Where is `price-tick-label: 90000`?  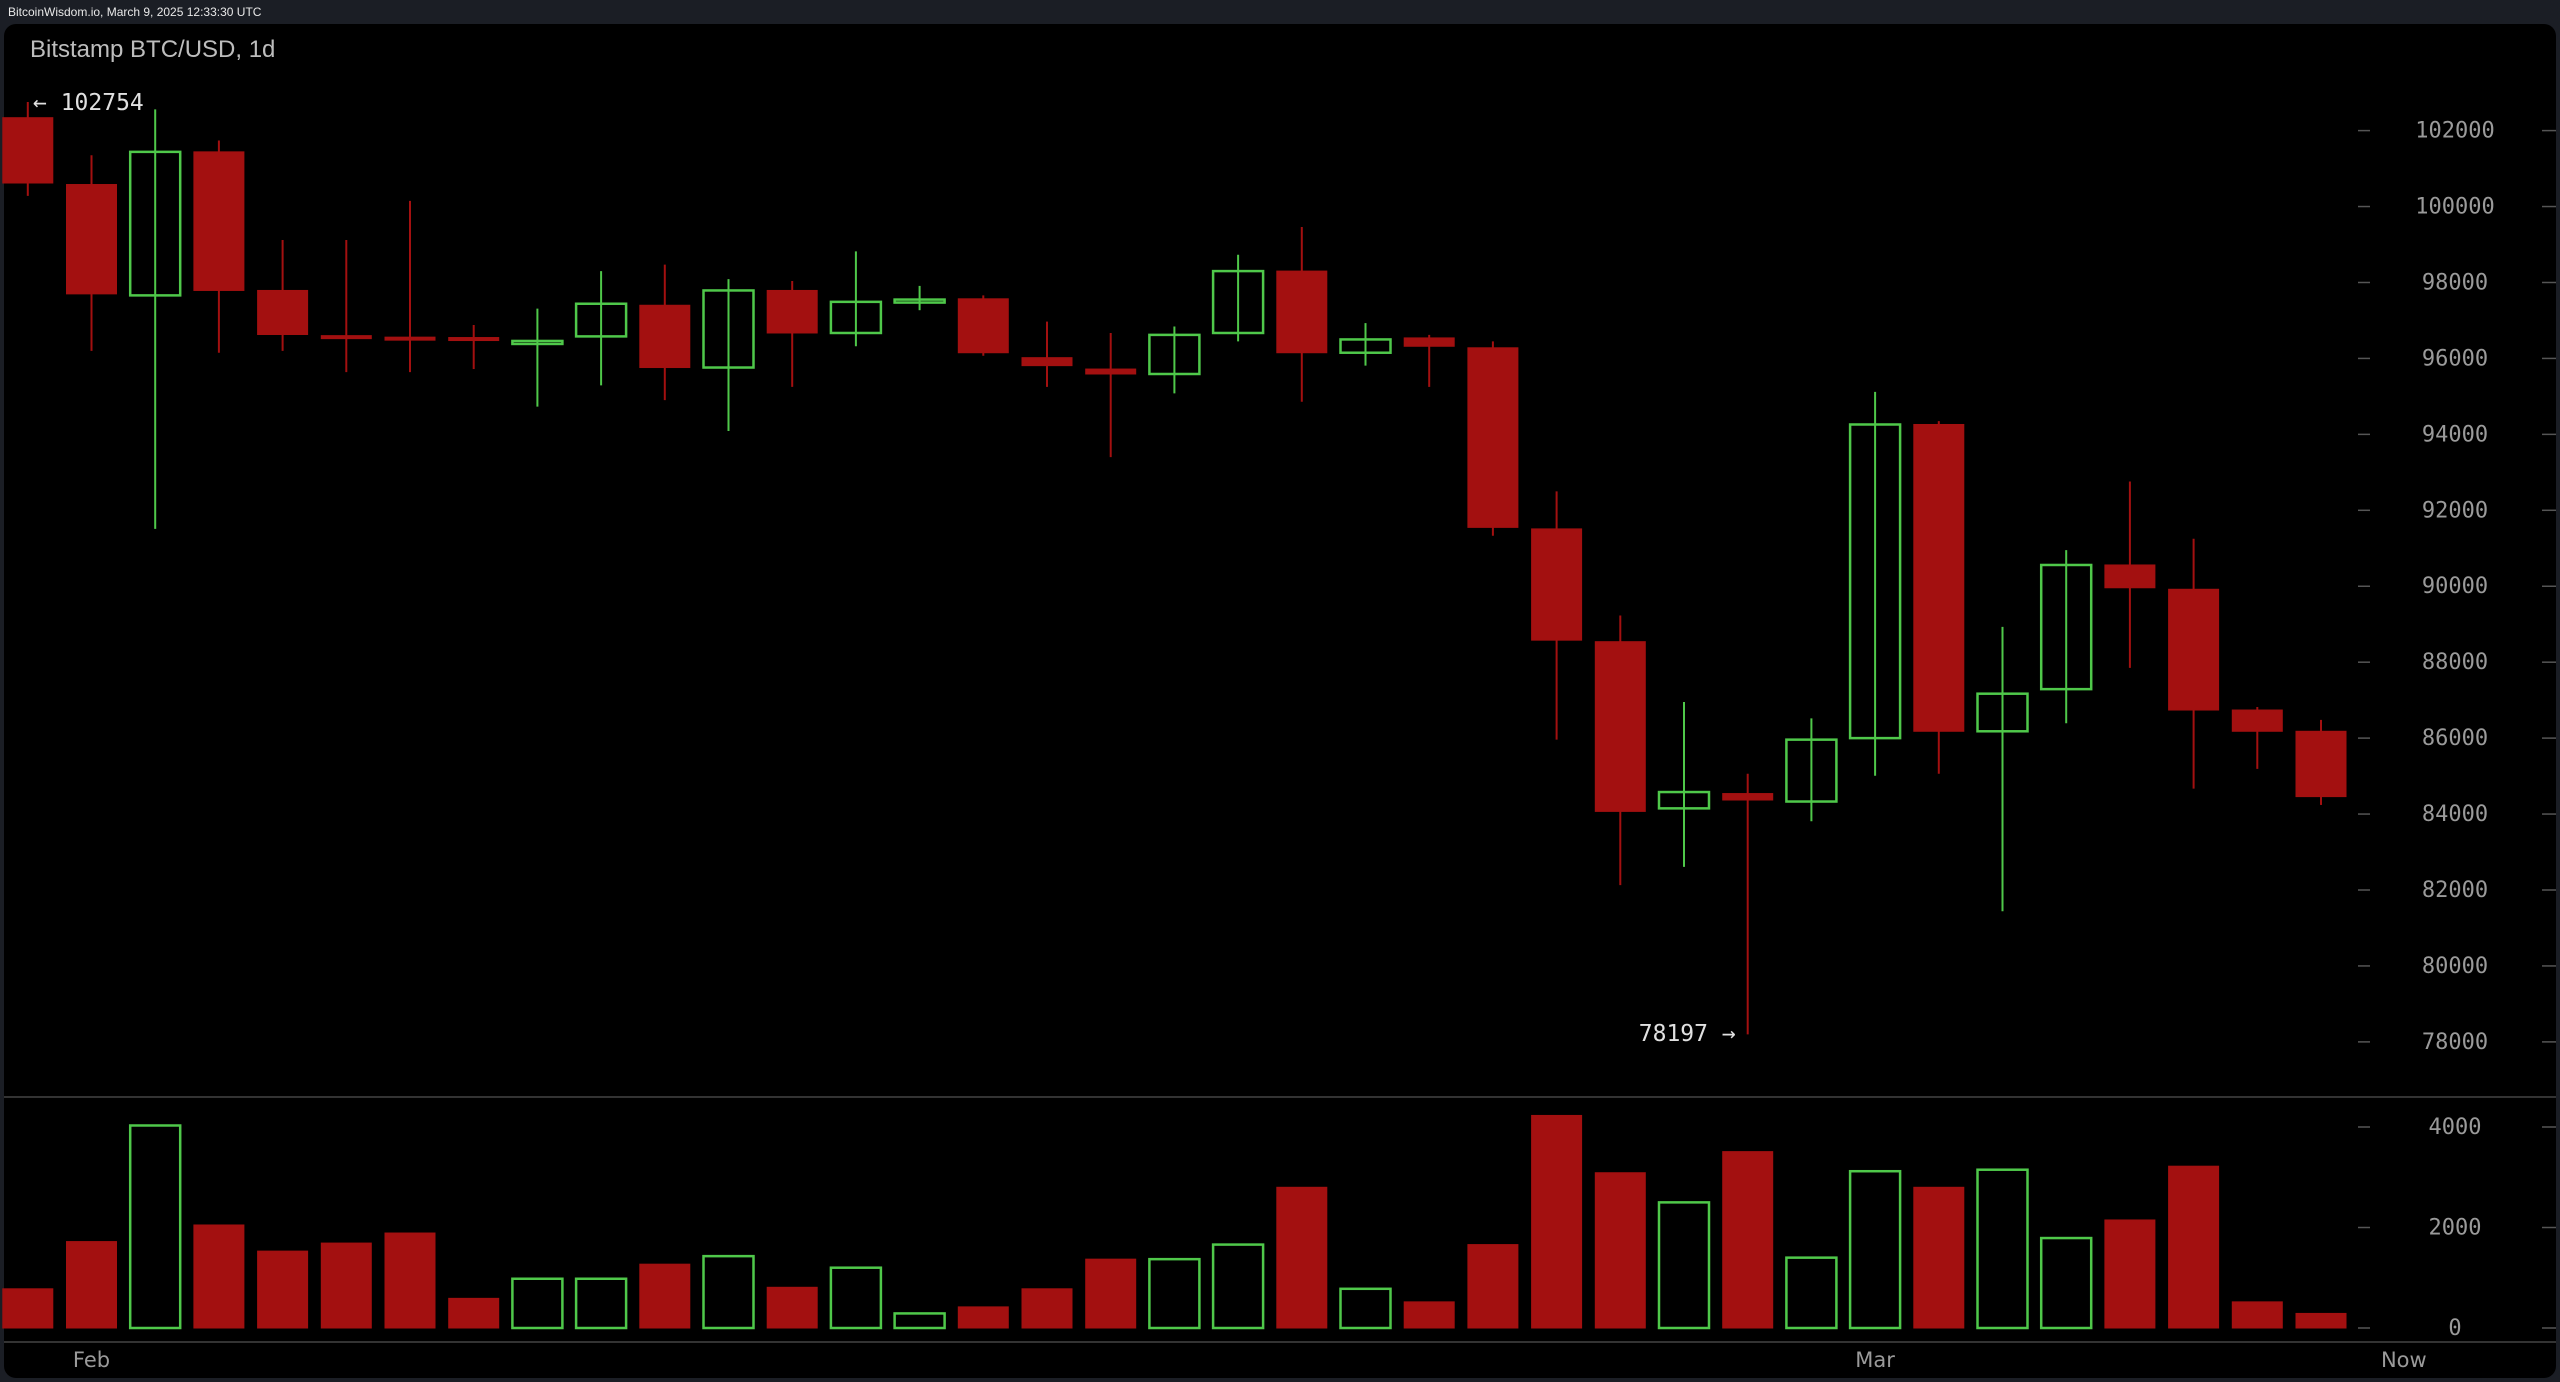
price-tick-label: 90000 is located at coordinates (2455, 586).